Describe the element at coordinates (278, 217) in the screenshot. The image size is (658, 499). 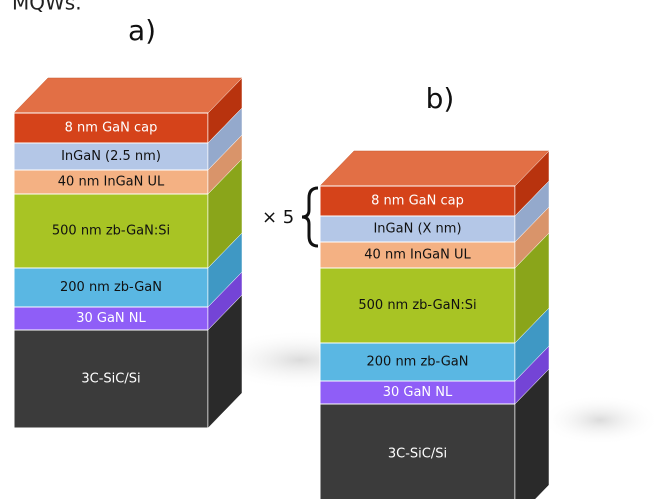
I see `repeat-label: × 5` at that location.